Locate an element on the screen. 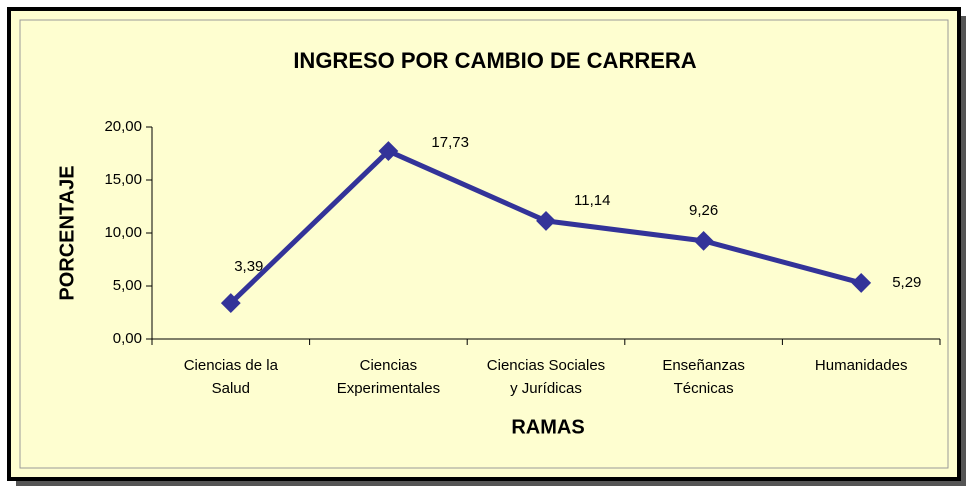 Image resolution: width=976 pixels, height=492 pixels. x-axis-label: RAMAS is located at coordinates (547, 427).